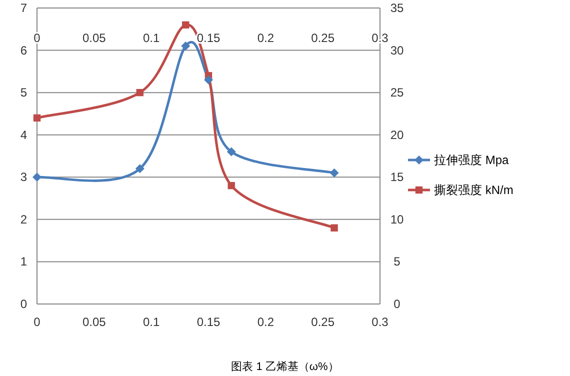  Describe the element at coordinates (323, 38) in the screenshot. I see `x-tick-label: 0.25` at that location.